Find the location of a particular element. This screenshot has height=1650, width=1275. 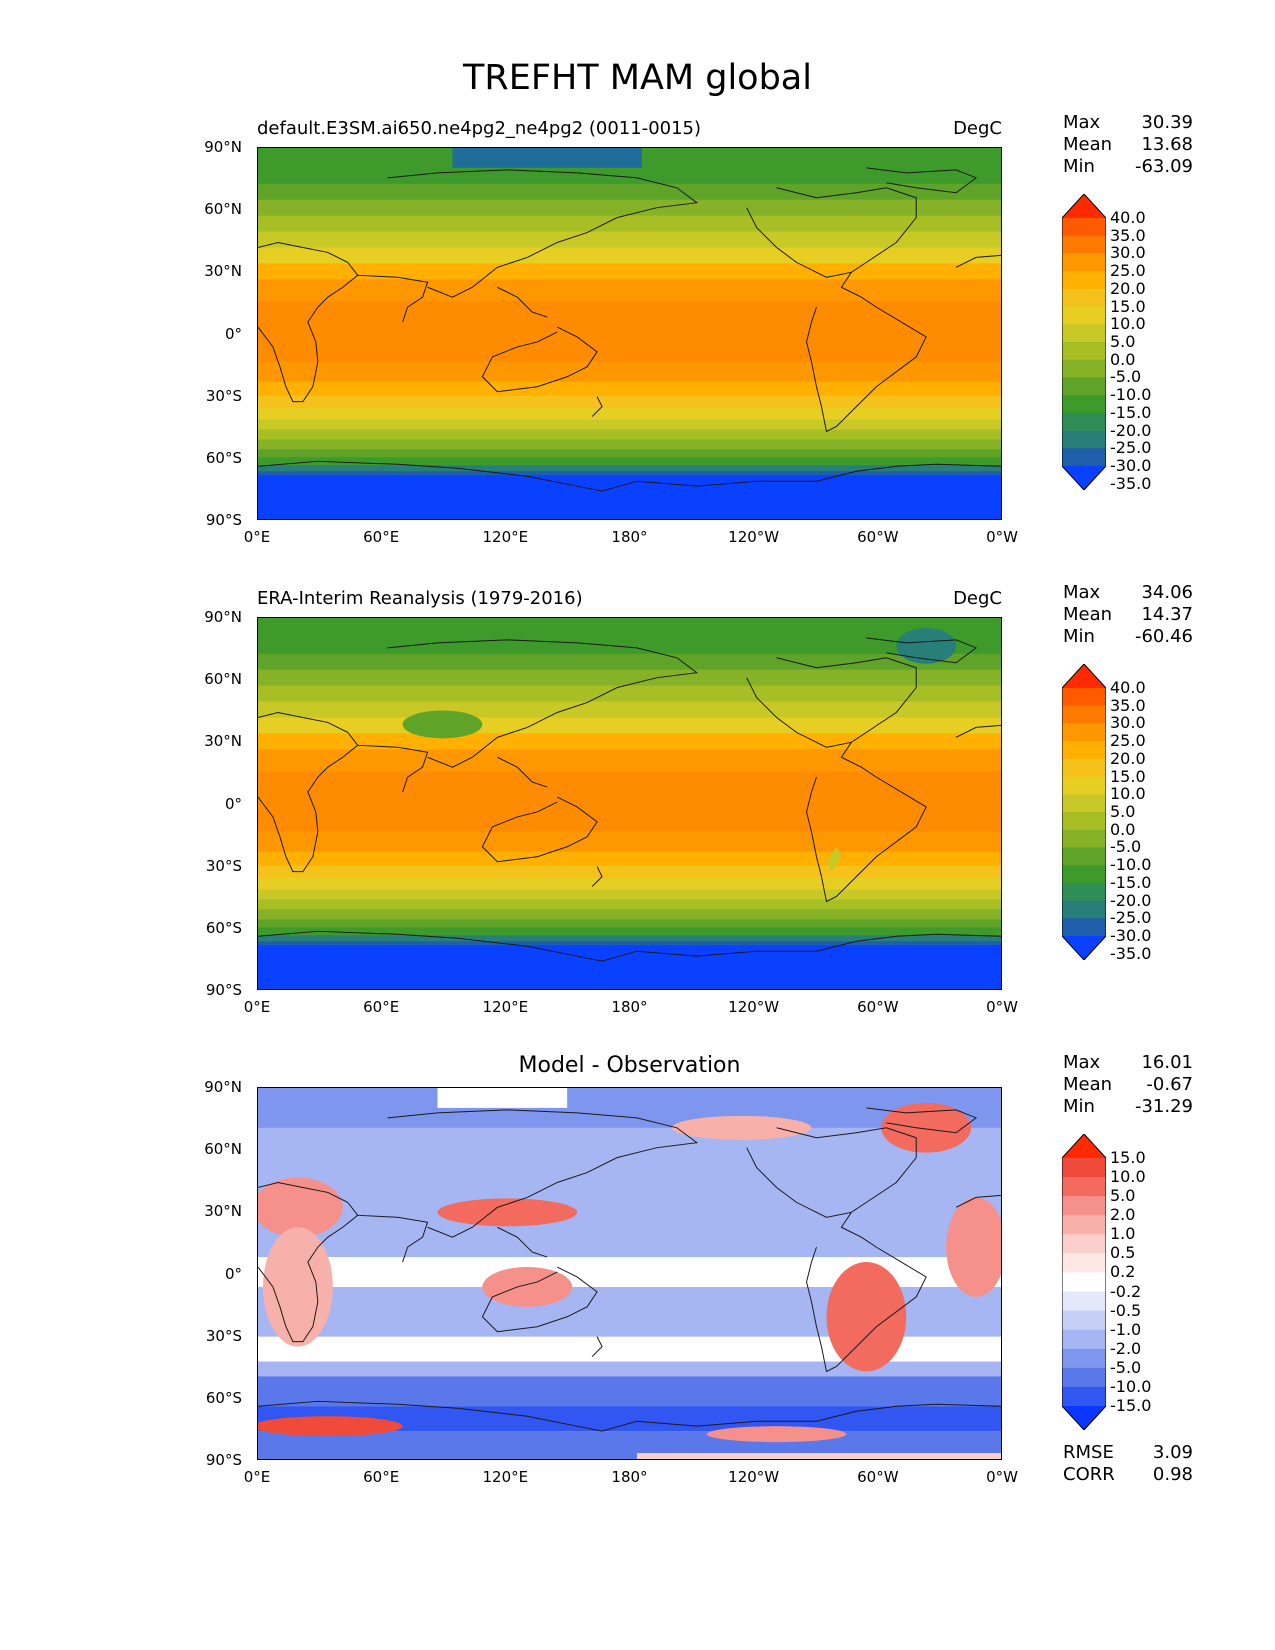

min-value: -60.46 is located at coordinates (1163, 636).